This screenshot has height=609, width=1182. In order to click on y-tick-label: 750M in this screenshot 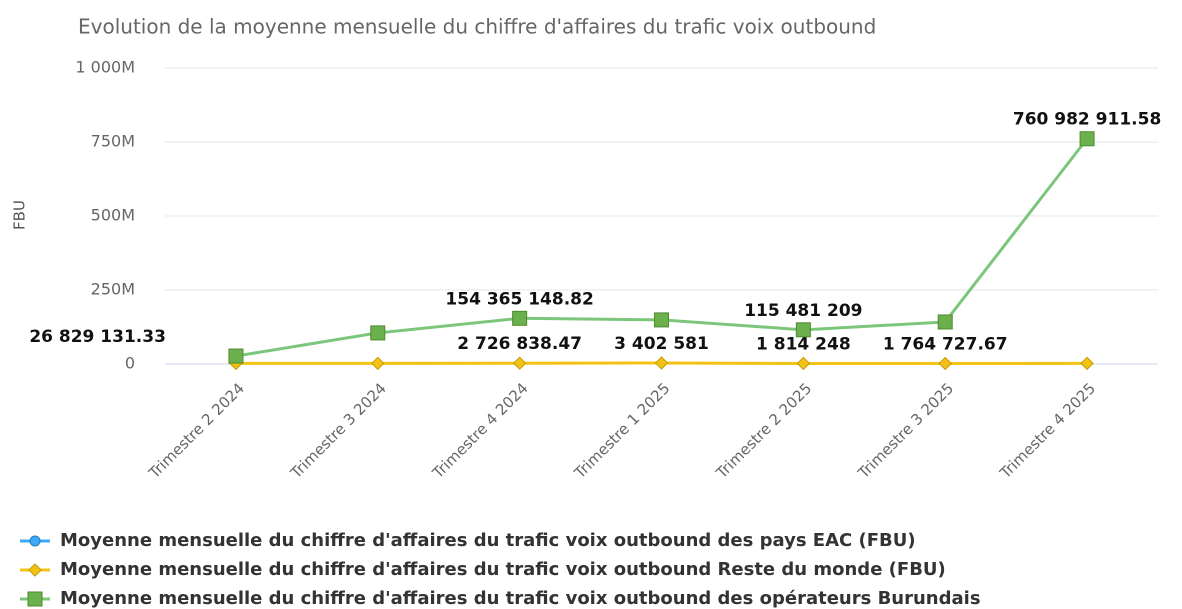, I will do `click(113, 141)`.